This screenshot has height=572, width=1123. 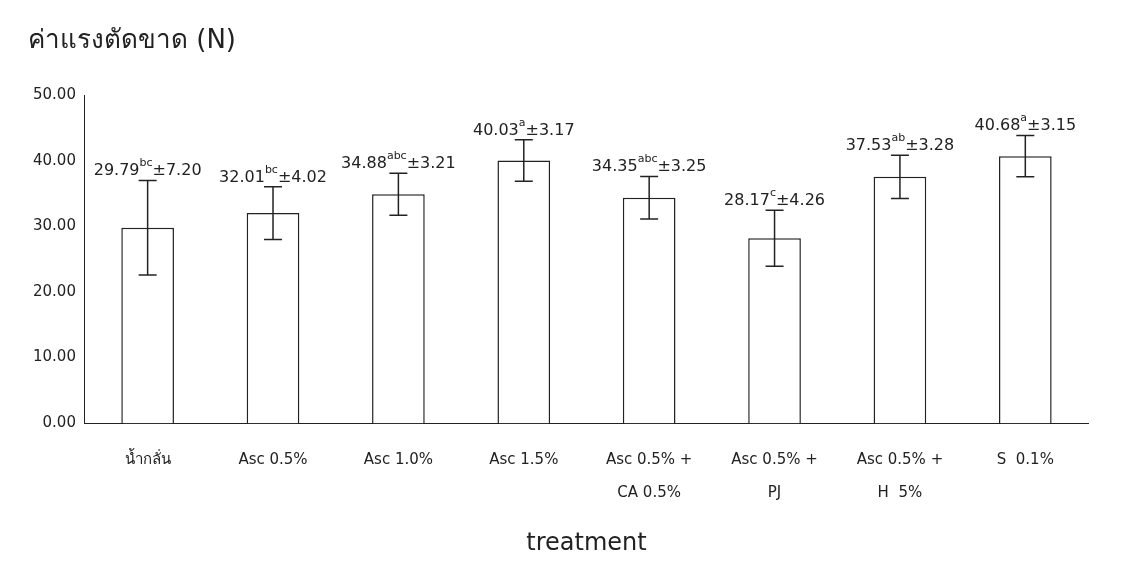 What do you see at coordinates (54, 290) in the screenshot?
I see `y-tick-label: 20.00` at bounding box center [54, 290].